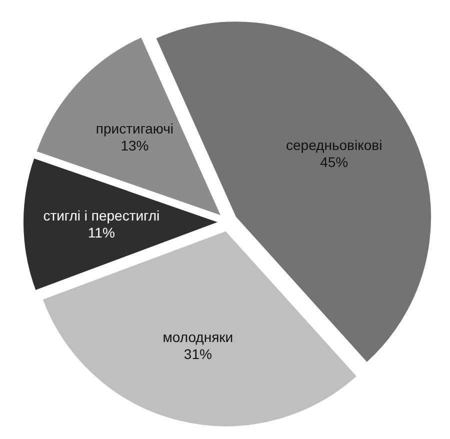 This screenshot has width=450, height=439. Describe the element at coordinates (135, 128) in the screenshot. I see `slice-label: пристигаючі` at that location.